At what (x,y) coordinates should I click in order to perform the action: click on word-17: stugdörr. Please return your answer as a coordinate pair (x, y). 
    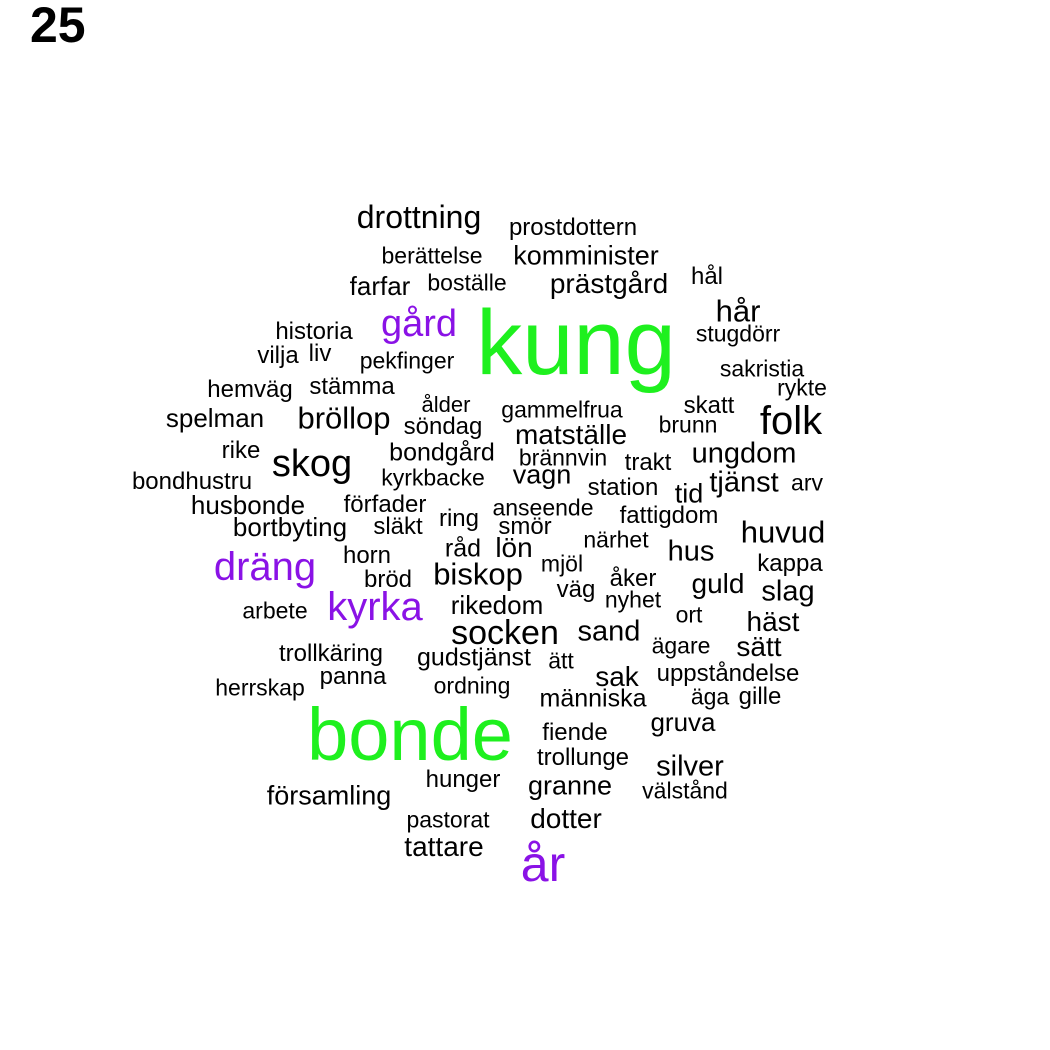
    Looking at the image, I should click on (738, 333).